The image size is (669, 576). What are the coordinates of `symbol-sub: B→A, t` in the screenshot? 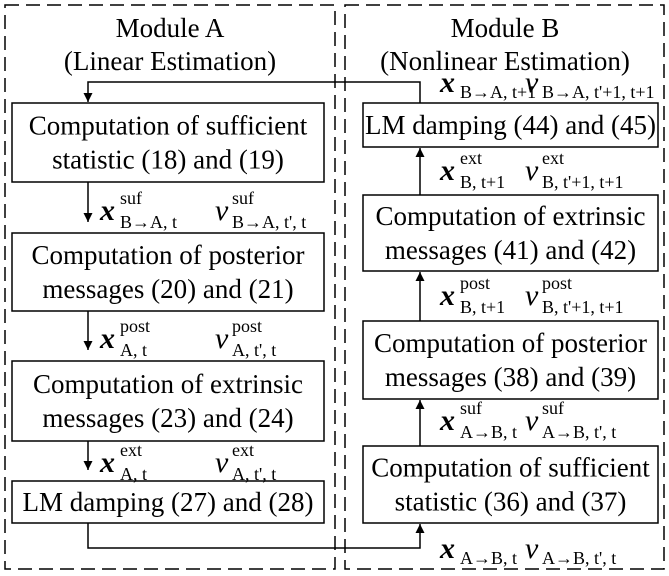 It's located at (148, 222).